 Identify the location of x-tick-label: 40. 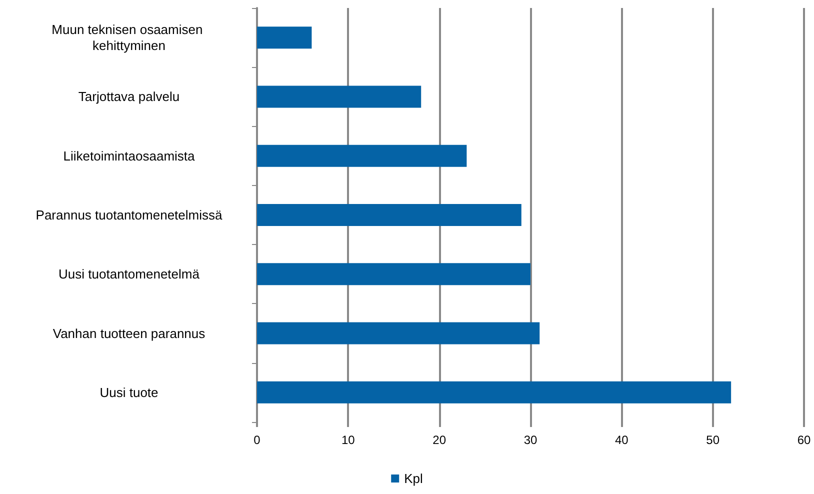
(621, 440).